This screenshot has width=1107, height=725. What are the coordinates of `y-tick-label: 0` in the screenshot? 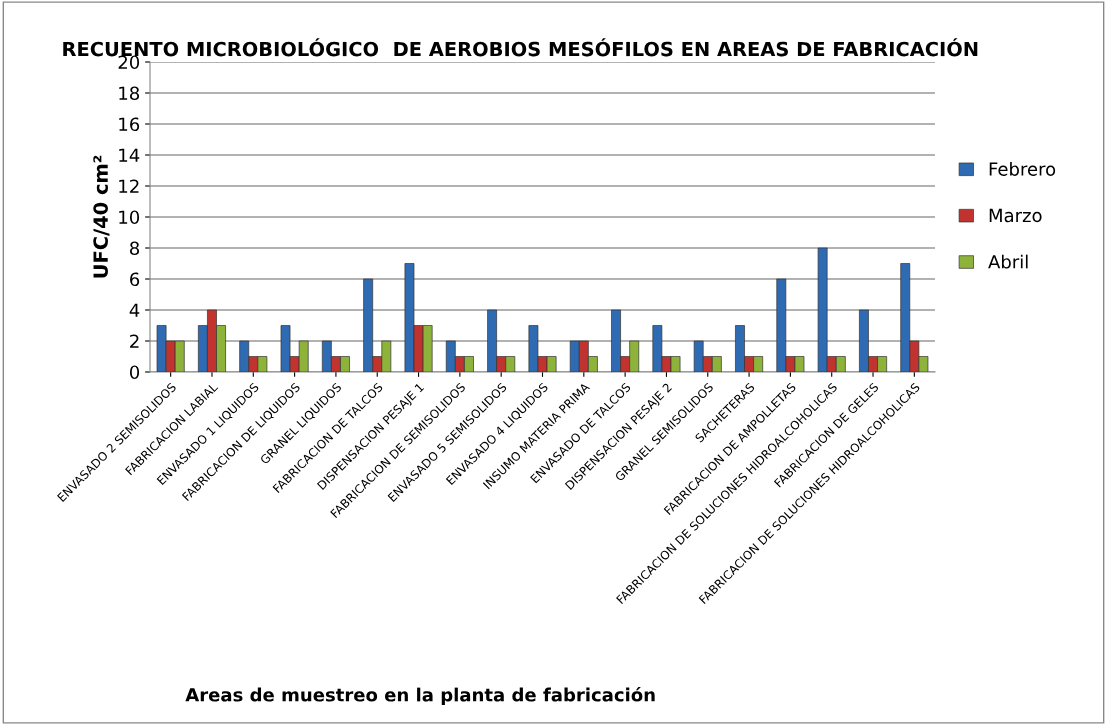 It's located at (134, 372).